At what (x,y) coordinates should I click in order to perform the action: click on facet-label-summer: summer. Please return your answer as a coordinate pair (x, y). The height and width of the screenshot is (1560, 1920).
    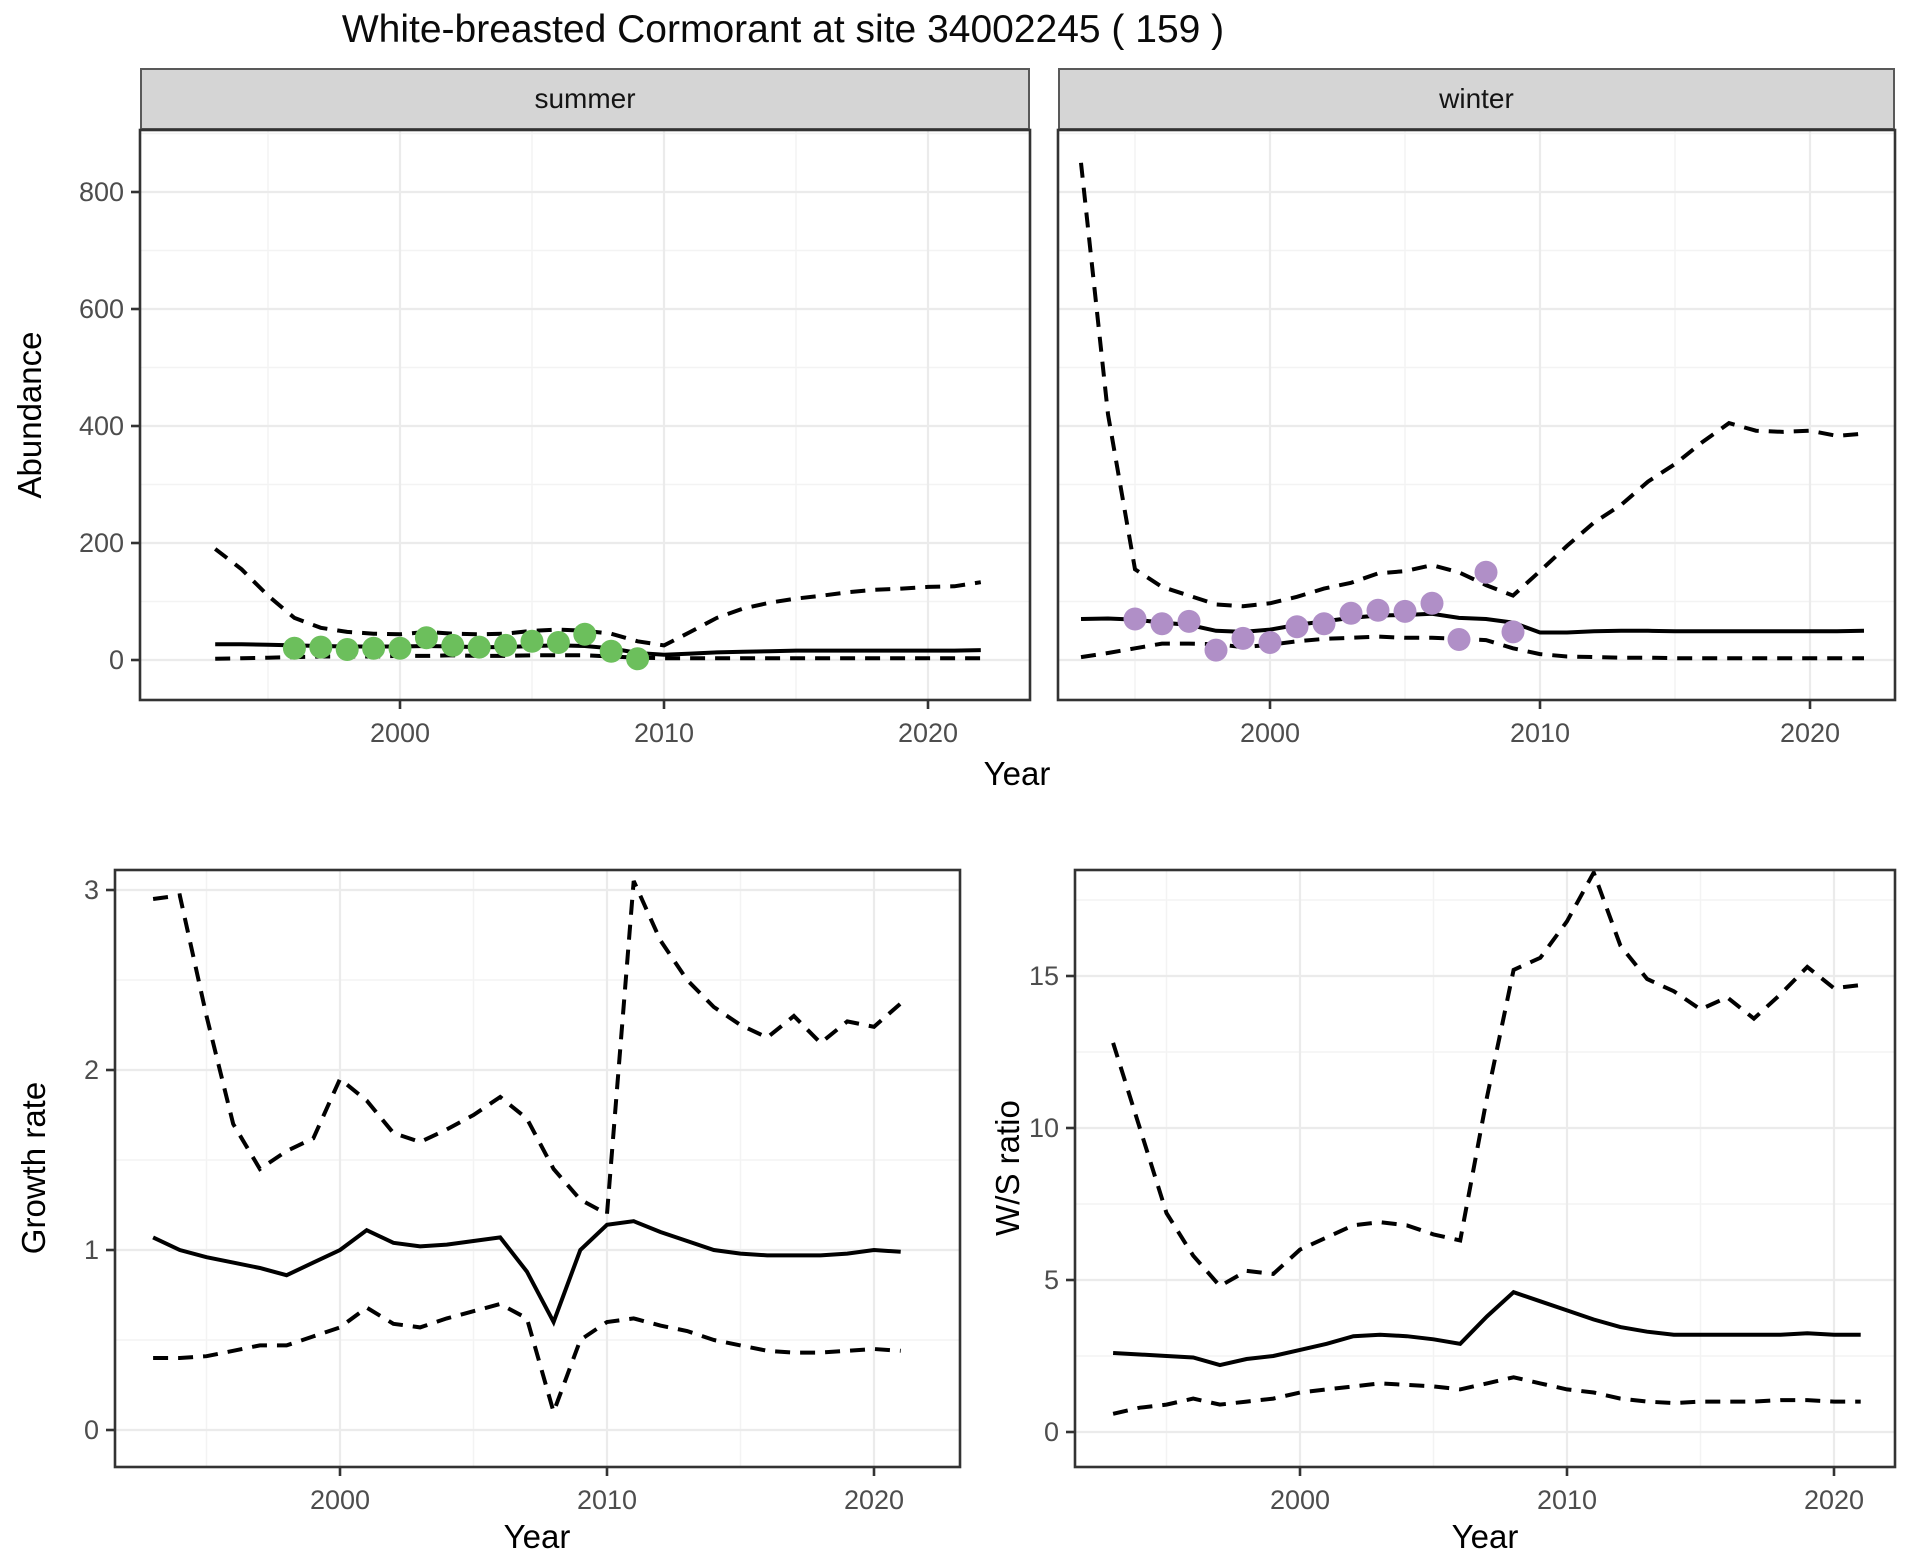
    Looking at the image, I should click on (585, 98).